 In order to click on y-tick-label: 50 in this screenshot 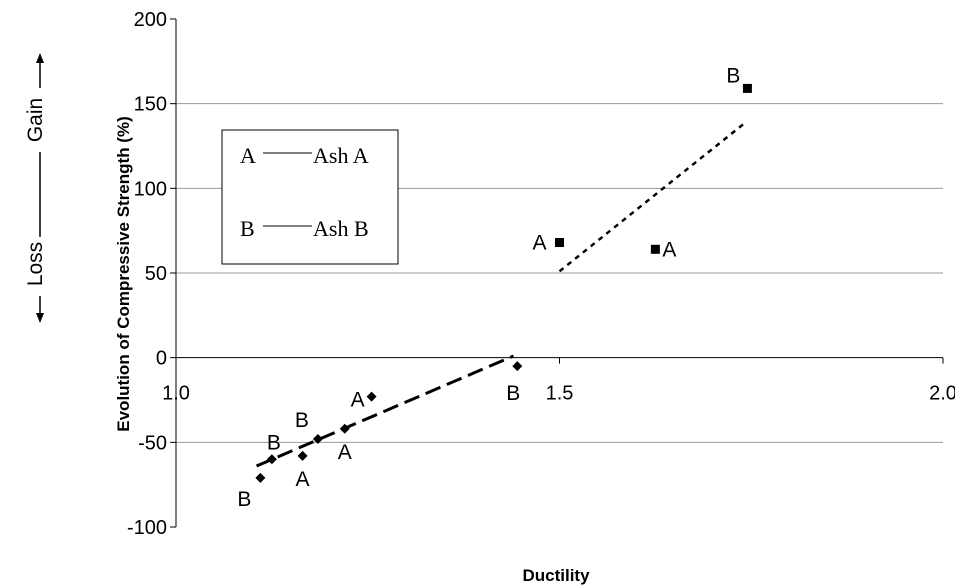, I will do `click(156, 274)`.